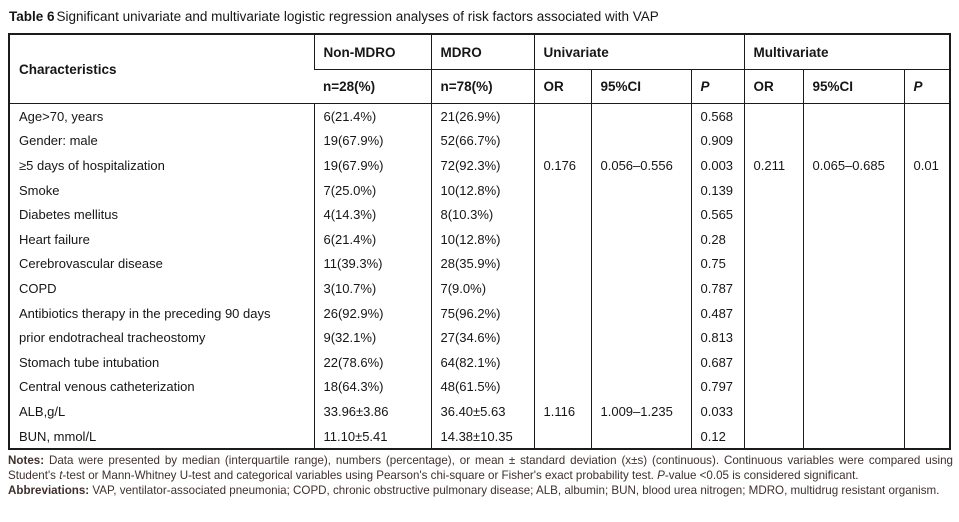 This screenshot has width=959, height=522. I want to click on table-row: Diabetes mellitus 4(14.3%) 8(10.3%) 0.565, so click(480, 214).